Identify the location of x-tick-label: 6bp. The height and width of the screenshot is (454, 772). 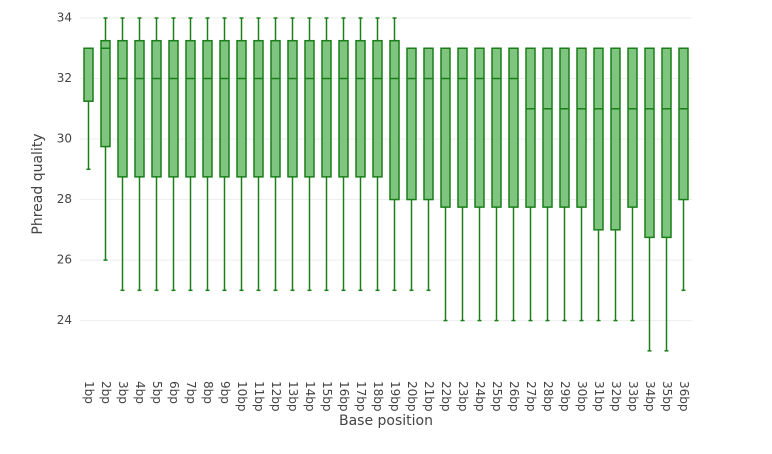
(174, 392).